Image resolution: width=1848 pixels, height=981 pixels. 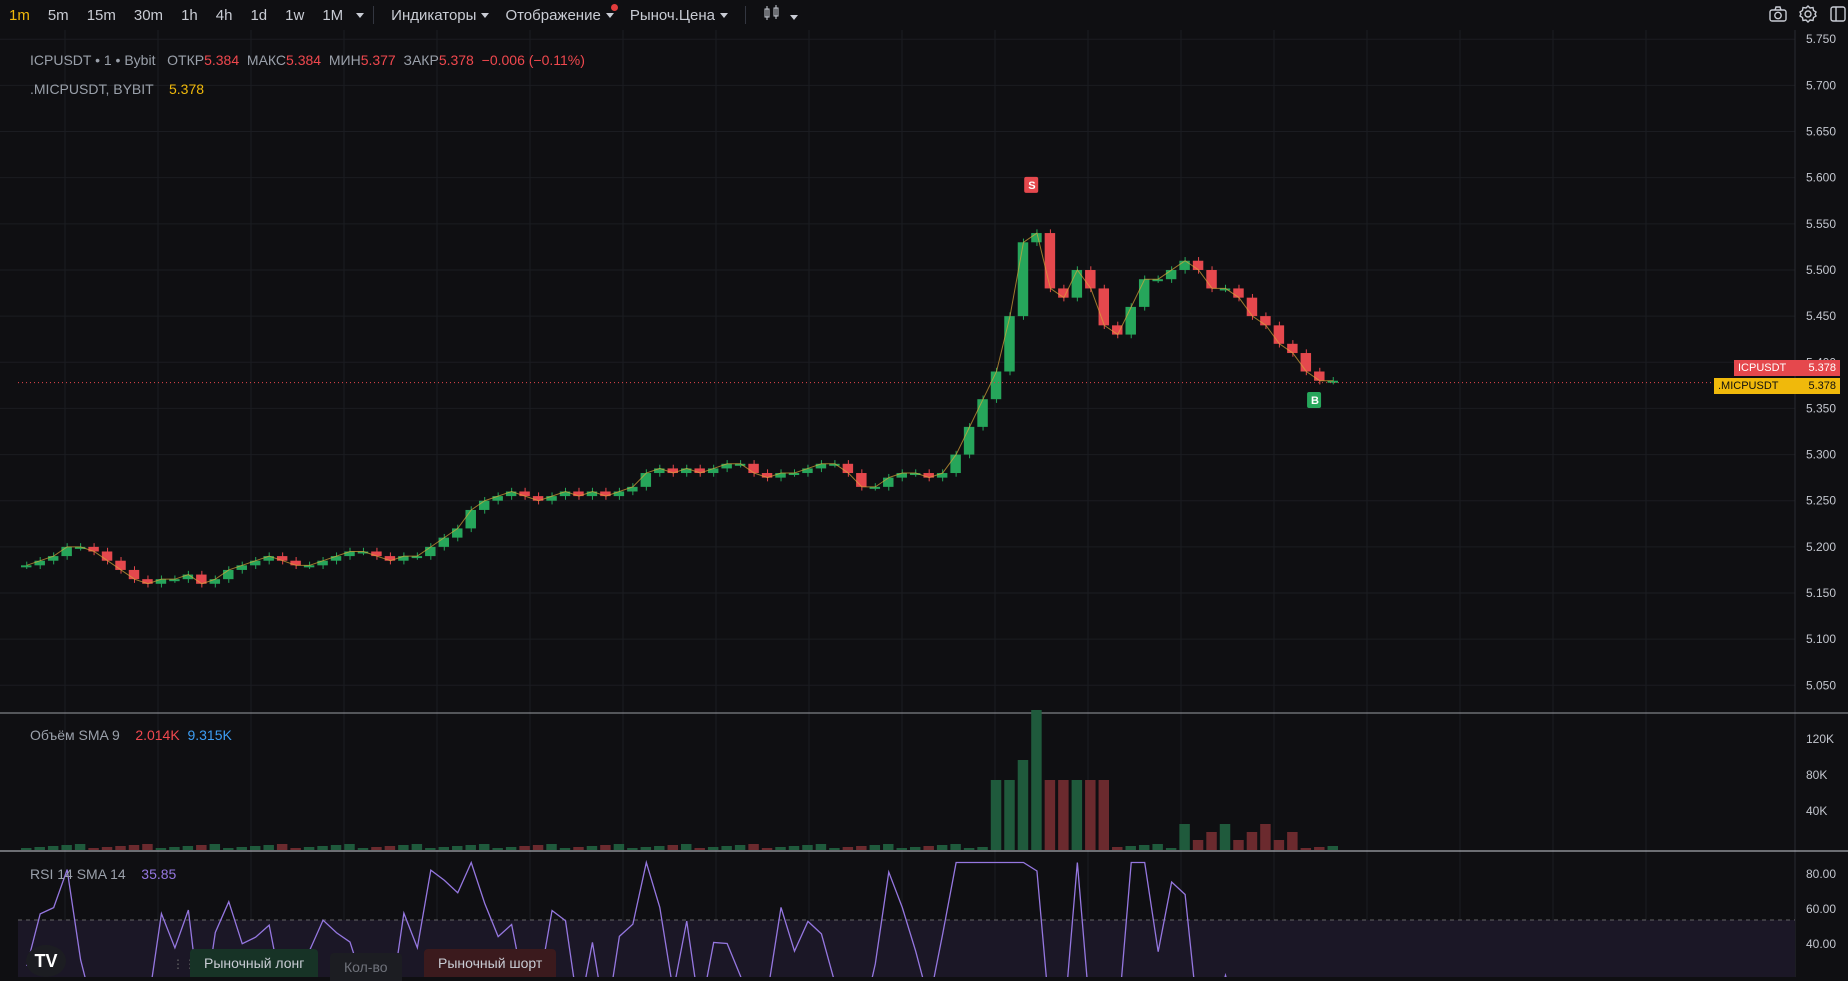 I want to click on market-short-button: Рыночный шорт, so click(x=490, y=963).